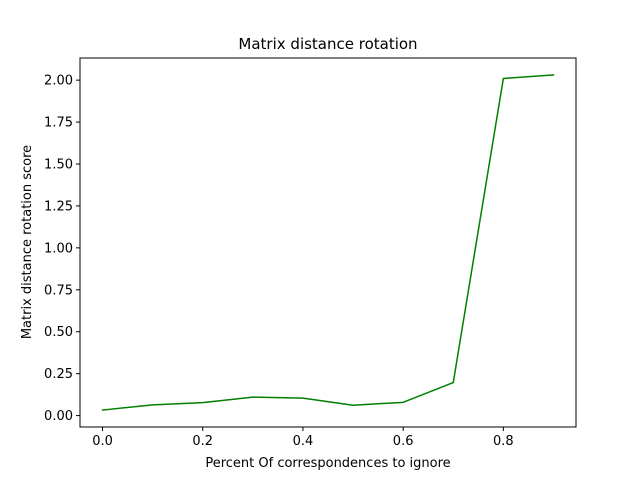 This screenshot has height=484, width=640. I want to click on x-tick-label: 0.6, so click(403, 441).